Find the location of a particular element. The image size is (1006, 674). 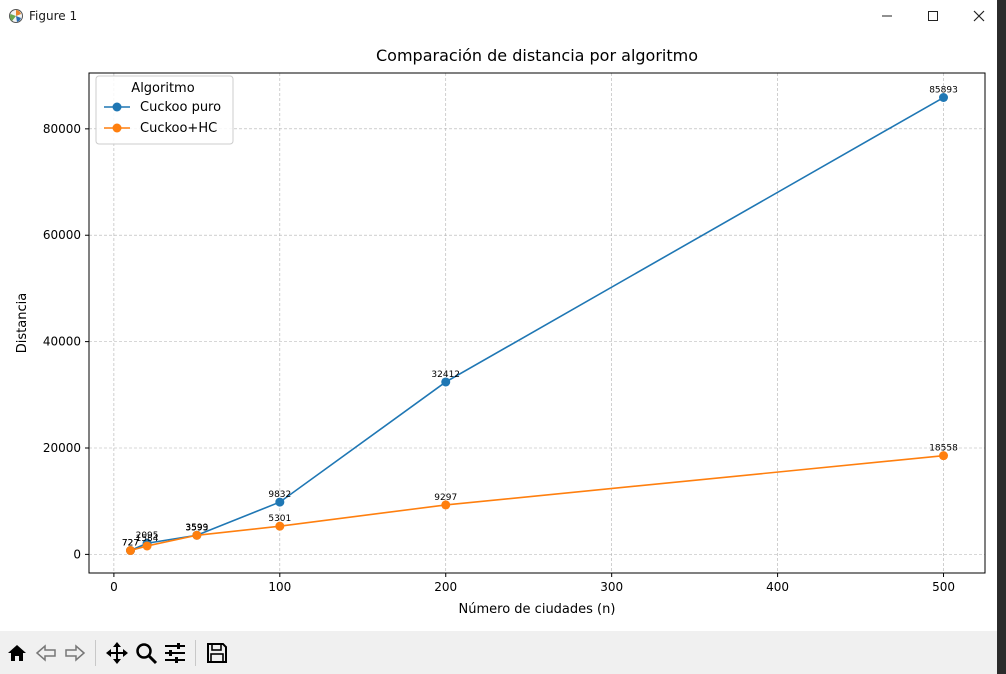

minimize-icon is located at coordinates (887, 15).